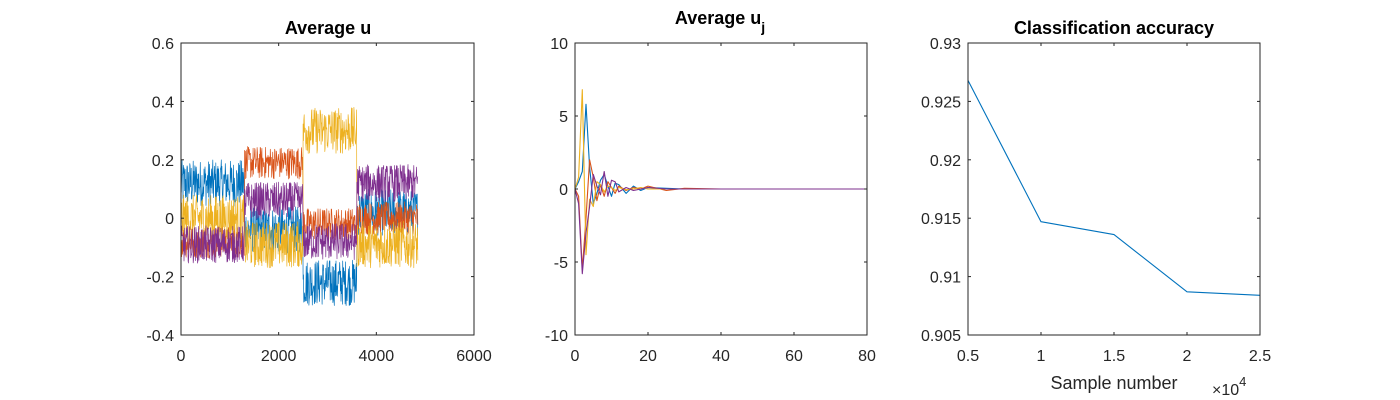  I want to click on chart-2-xtick-label: 20, so click(648, 356).